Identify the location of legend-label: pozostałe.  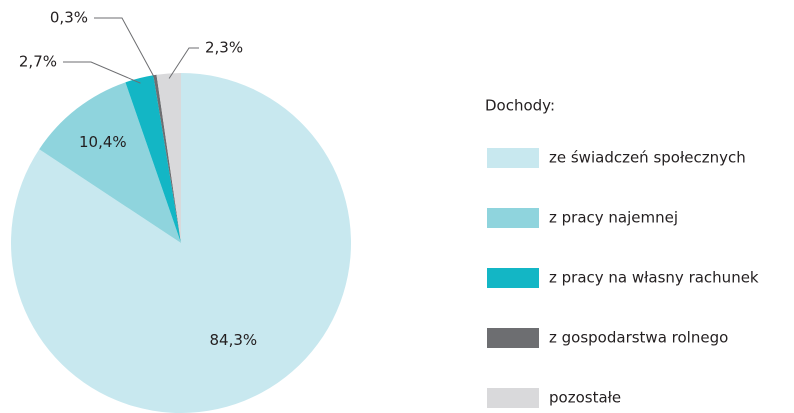
(585, 398).